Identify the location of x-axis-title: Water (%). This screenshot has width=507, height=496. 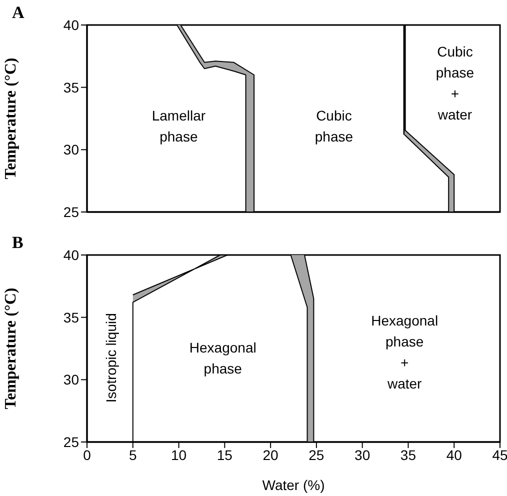
(293, 485).